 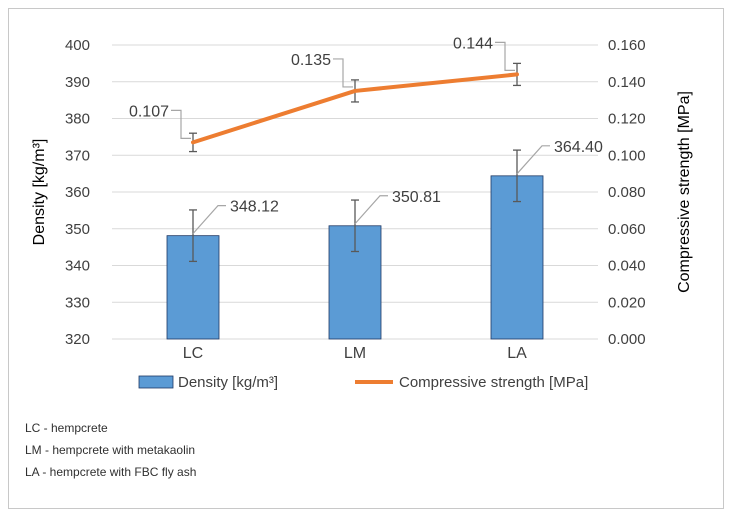 I want to click on note-la: LA - hempcrete with FBC fly ash, so click(x=111, y=472).